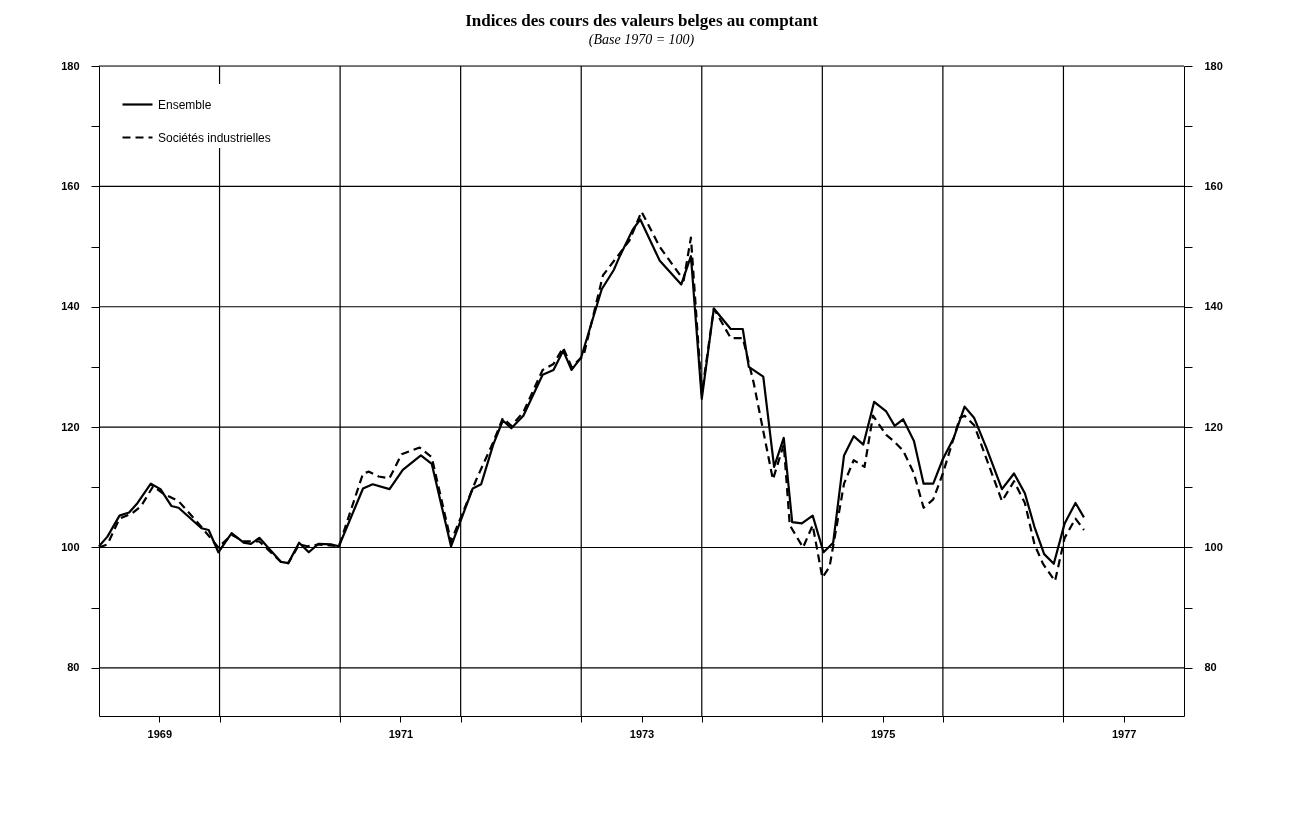  I want to click on chart-title: Indices des cours des valeurs belges au comptant, so click(642, 20).